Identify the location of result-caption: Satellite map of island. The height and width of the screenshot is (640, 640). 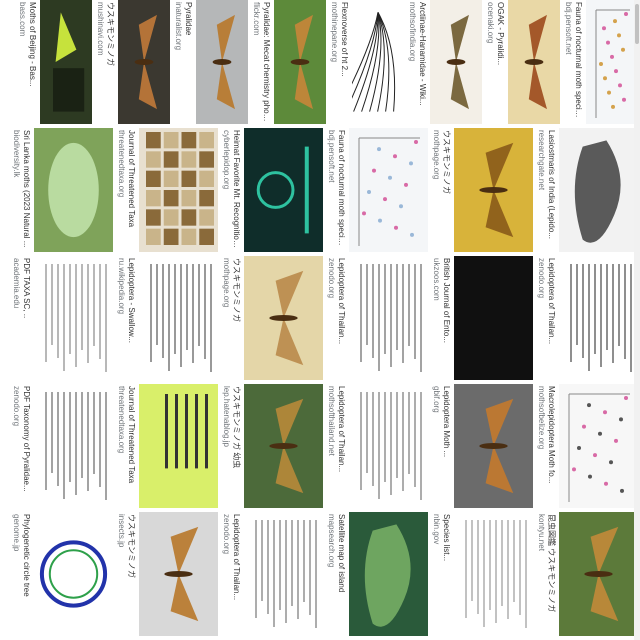
(341, 553).